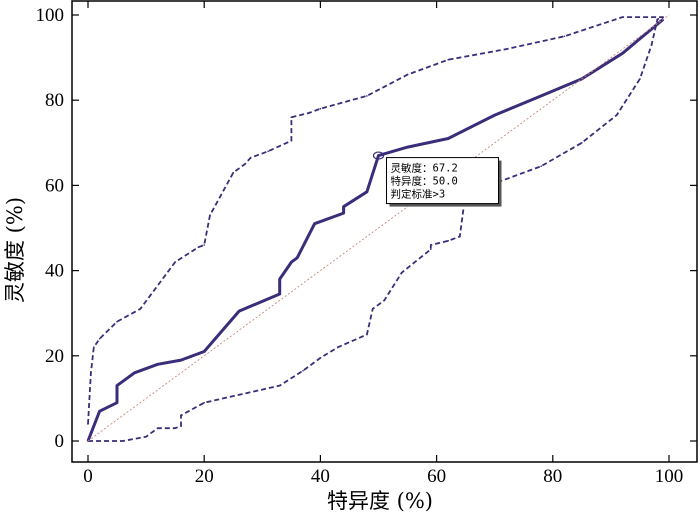 The image size is (700, 518). What do you see at coordinates (54, 185) in the screenshot?
I see `y-tick-label: 60` at bounding box center [54, 185].